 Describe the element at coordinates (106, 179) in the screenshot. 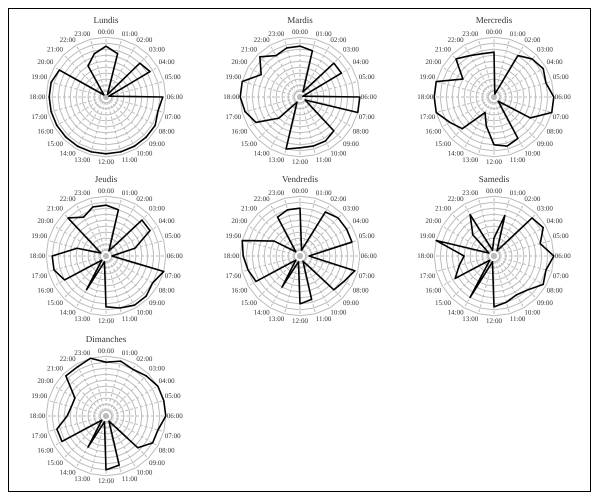

I see `chart-title: Jeudis` at that location.